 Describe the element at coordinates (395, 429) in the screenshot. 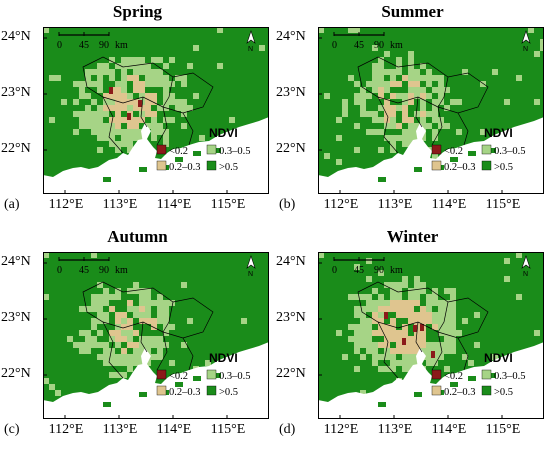

I see `lon-label: 113°E` at that location.